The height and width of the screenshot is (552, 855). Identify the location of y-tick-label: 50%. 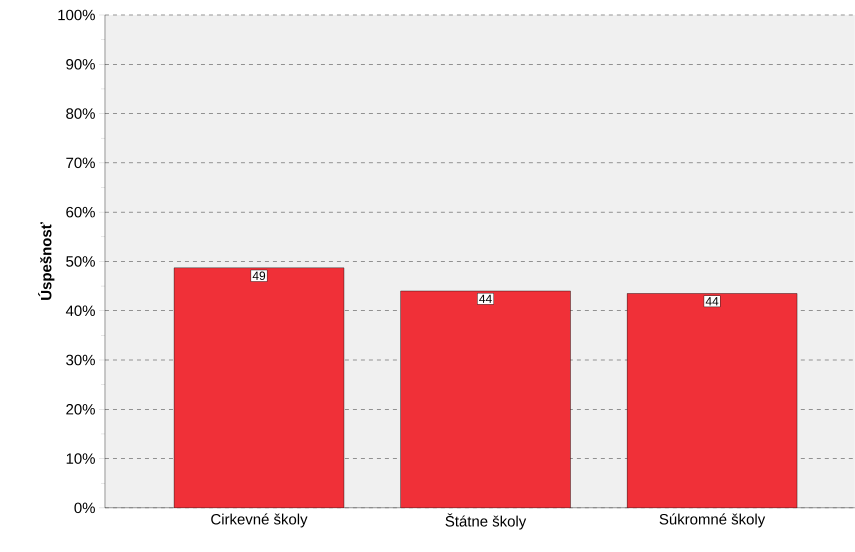
(80, 261).